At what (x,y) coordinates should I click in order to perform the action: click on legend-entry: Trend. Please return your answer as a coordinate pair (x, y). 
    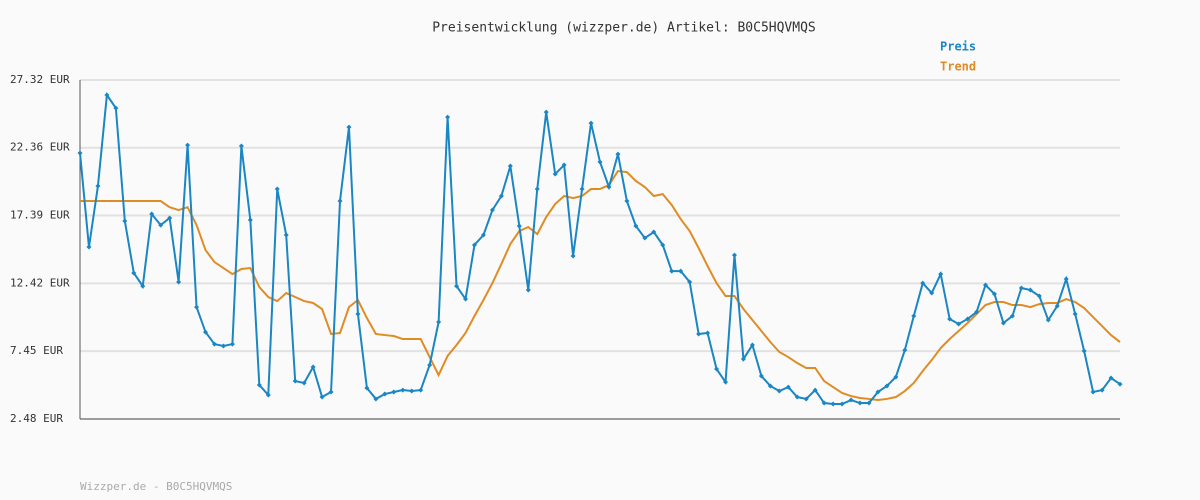
    Looking at the image, I should click on (958, 67).